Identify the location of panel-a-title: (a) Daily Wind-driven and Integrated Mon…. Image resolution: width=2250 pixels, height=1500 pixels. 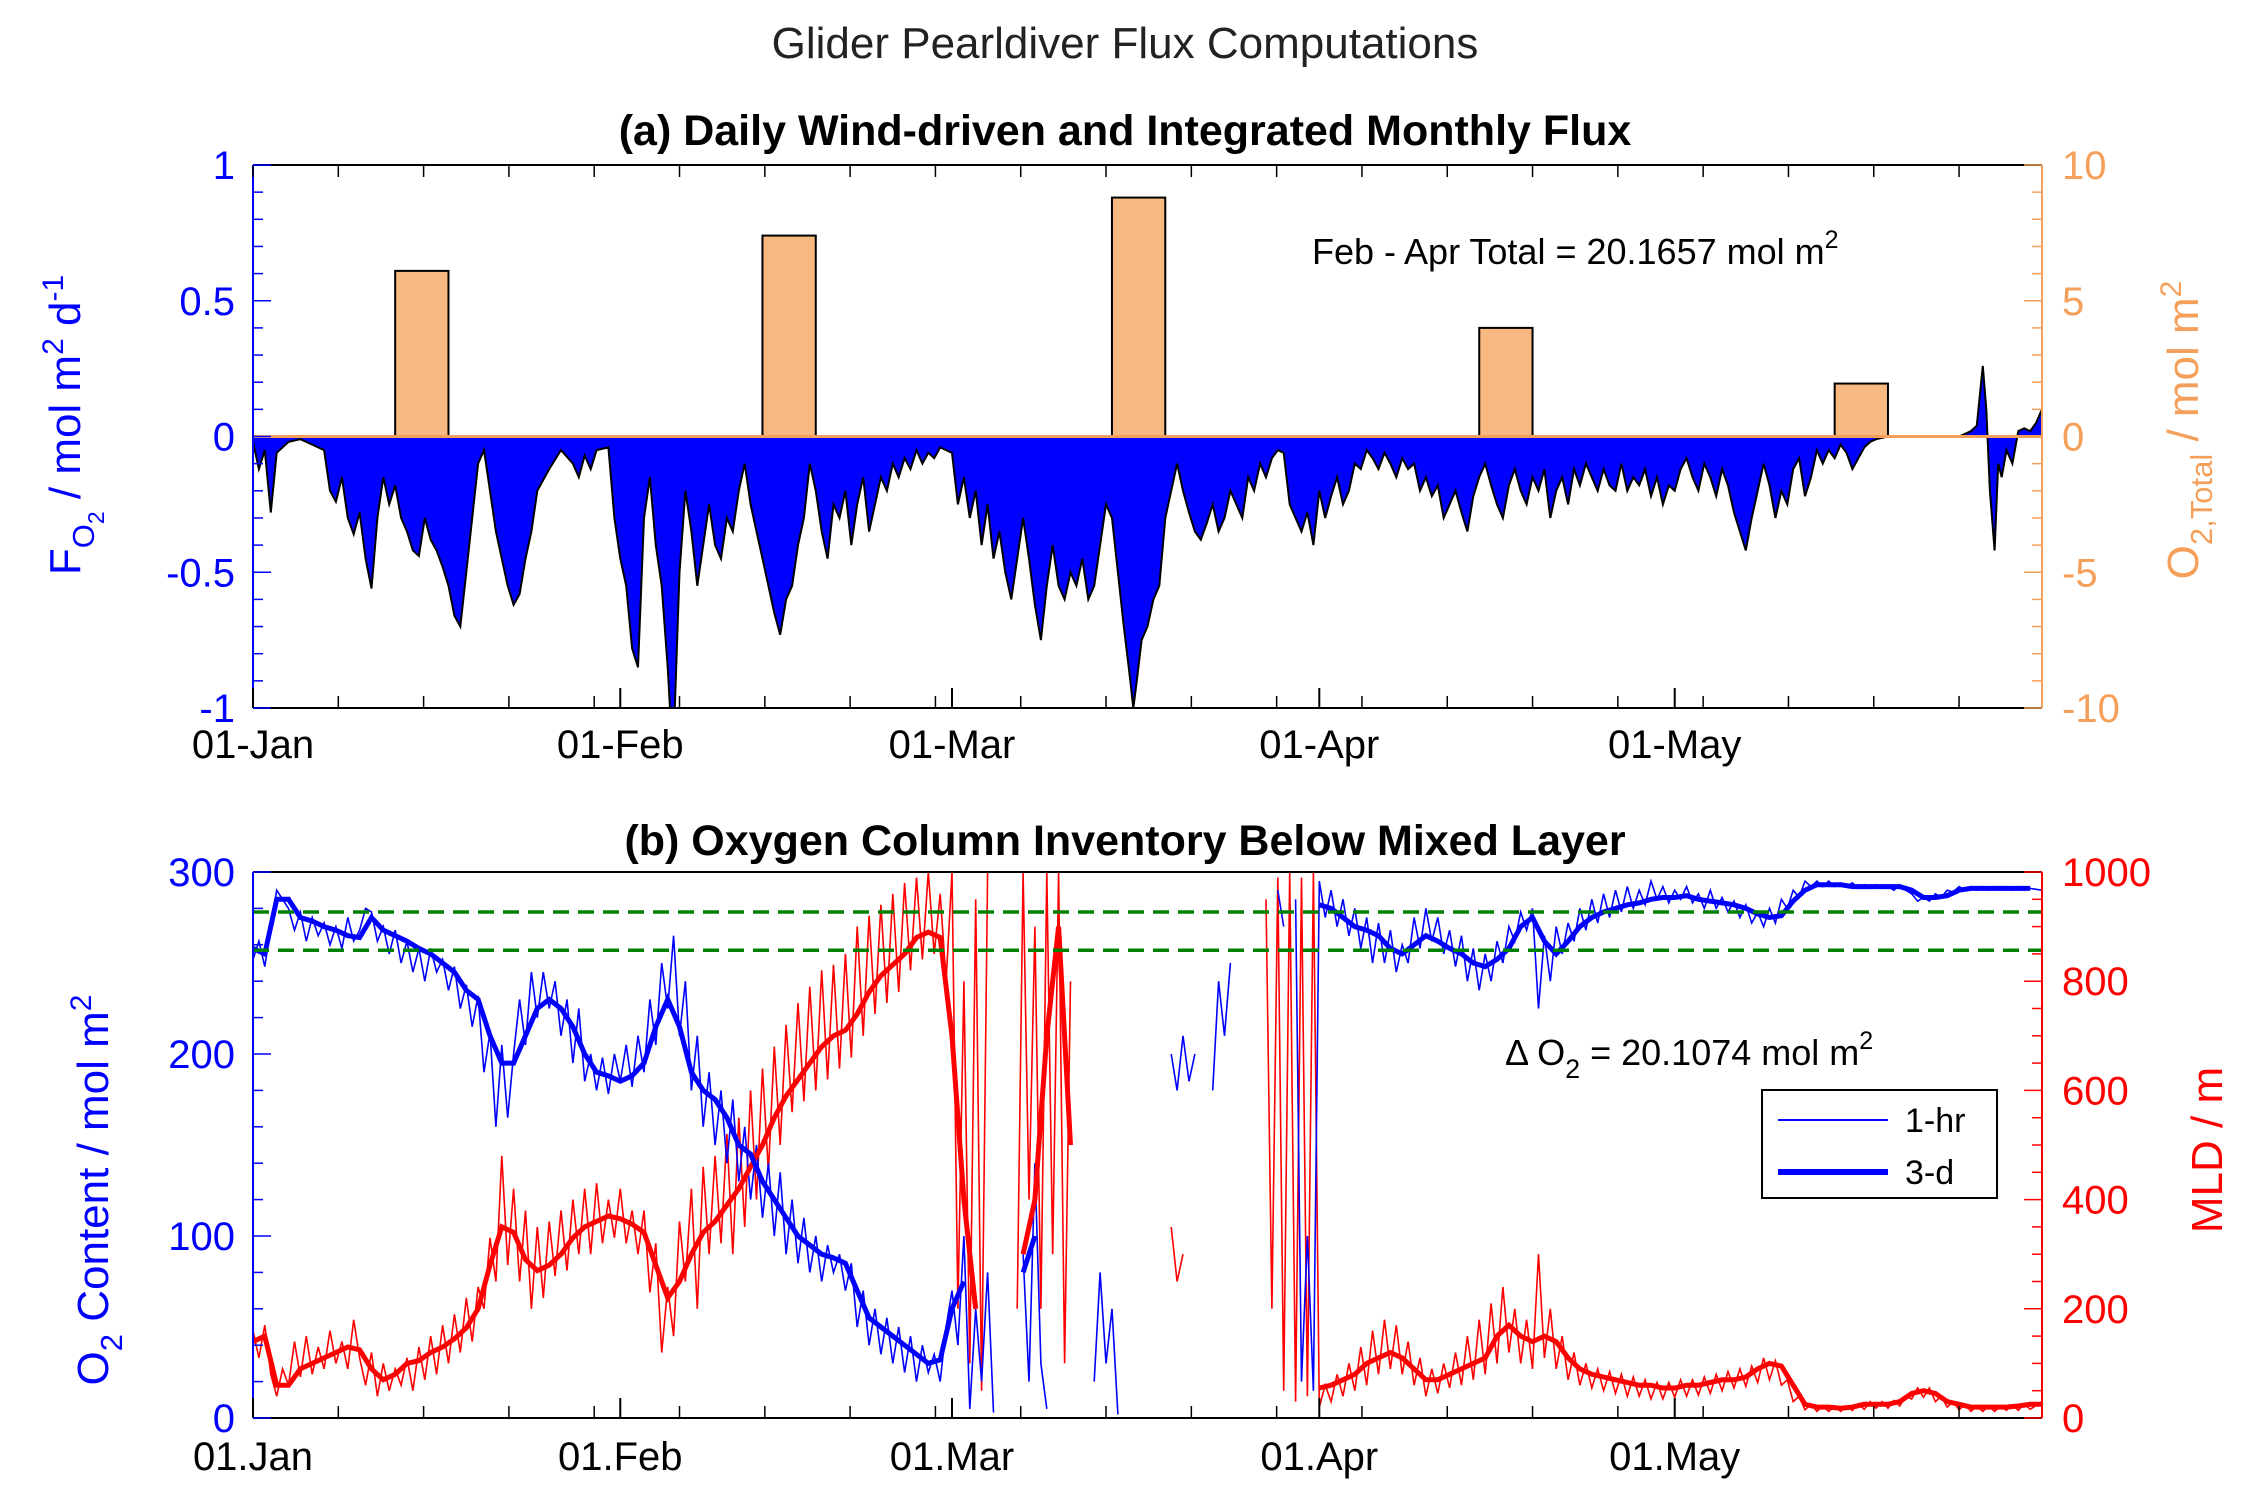
(1125, 131).